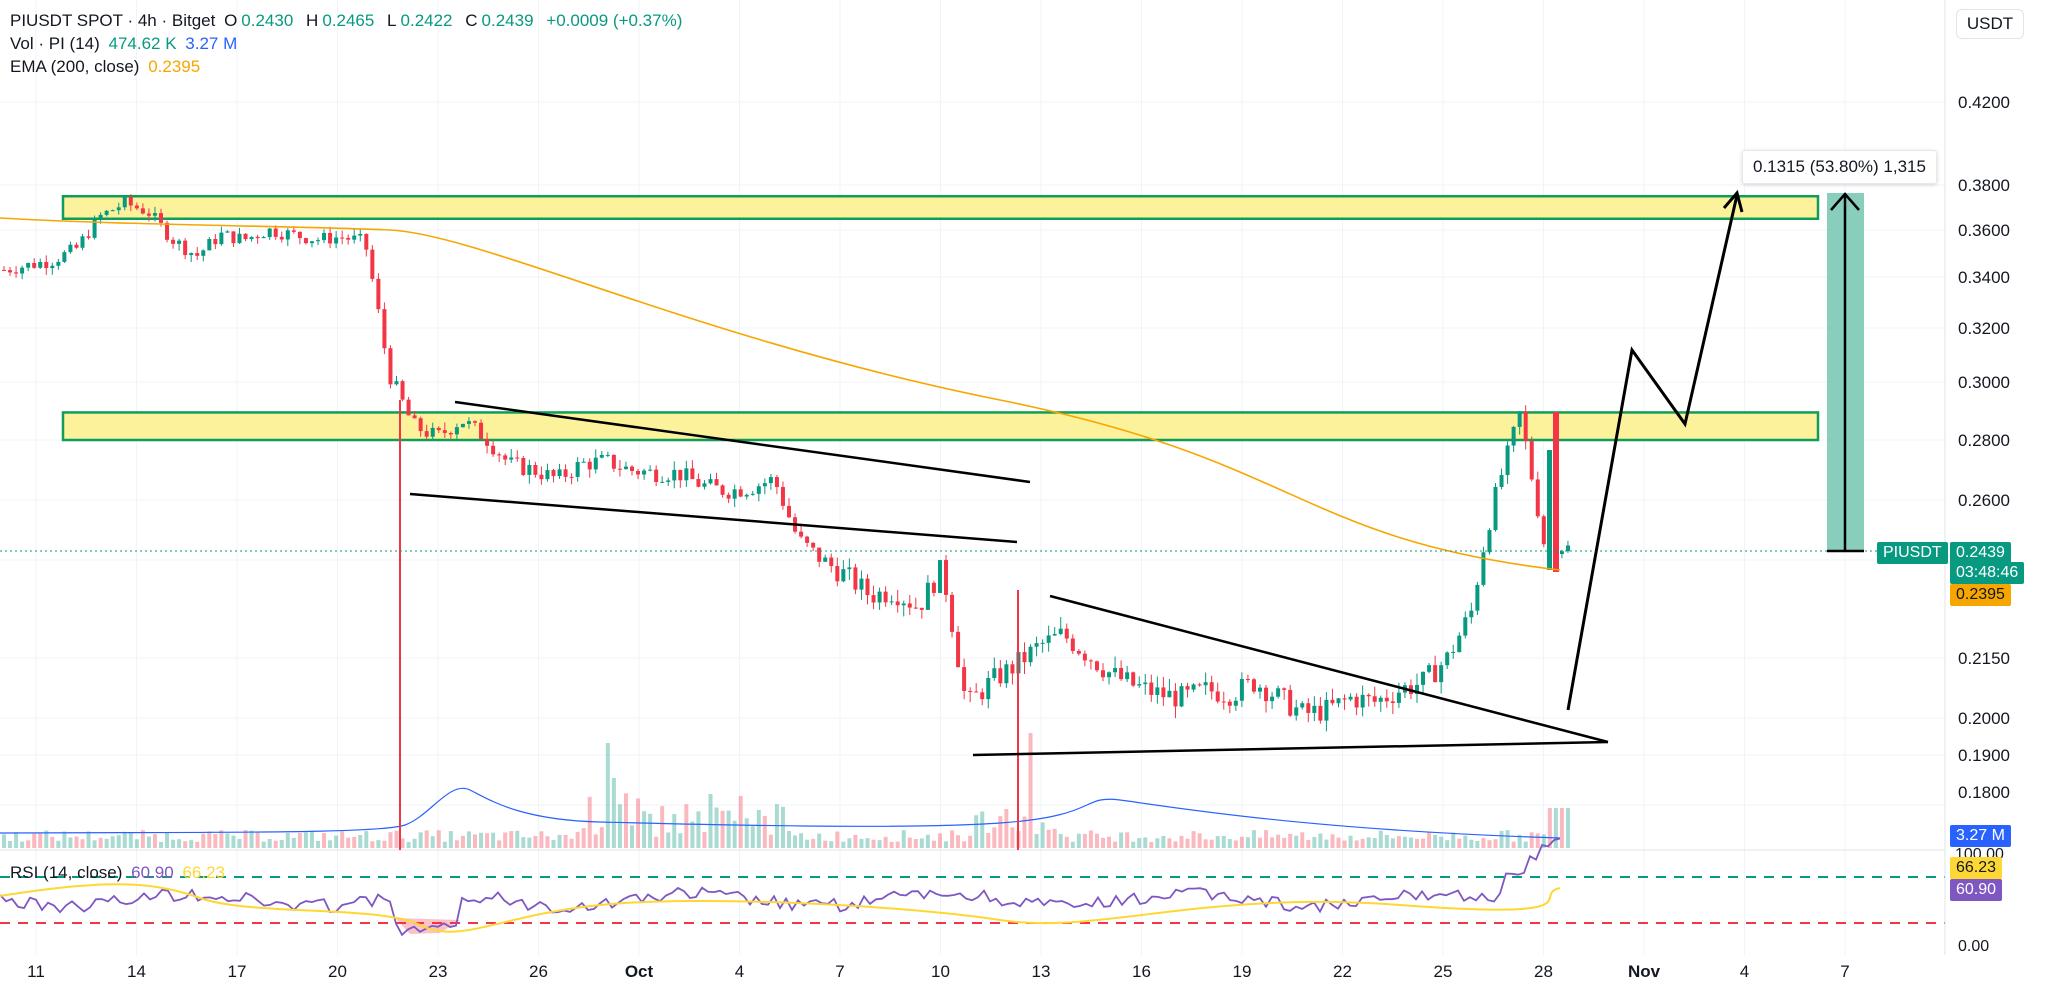 This screenshot has height=987, width=2048. What do you see at coordinates (75, 66) in the screenshot?
I see `ema-label: EMA (200, close)` at bounding box center [75, 66].